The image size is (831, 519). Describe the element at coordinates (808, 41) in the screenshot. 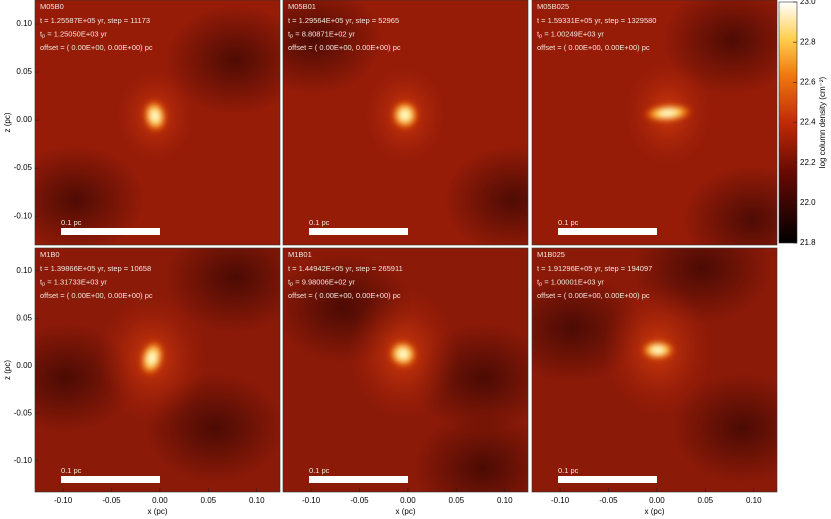

I see `colorbar-tick-label: 22.8` at that location.